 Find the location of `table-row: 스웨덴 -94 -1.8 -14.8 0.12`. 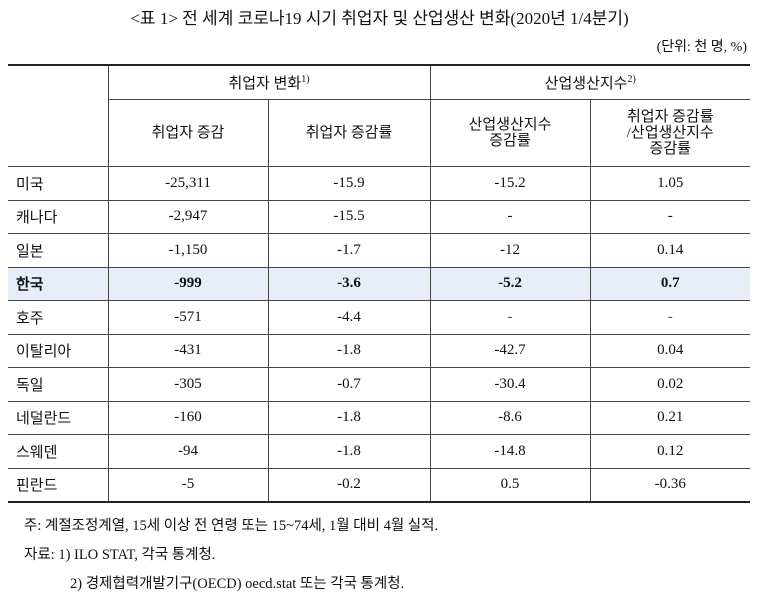

table-row: 스웨덴 -94 -1.8 -14.8 0.12 is located at coordinates (379, 451).